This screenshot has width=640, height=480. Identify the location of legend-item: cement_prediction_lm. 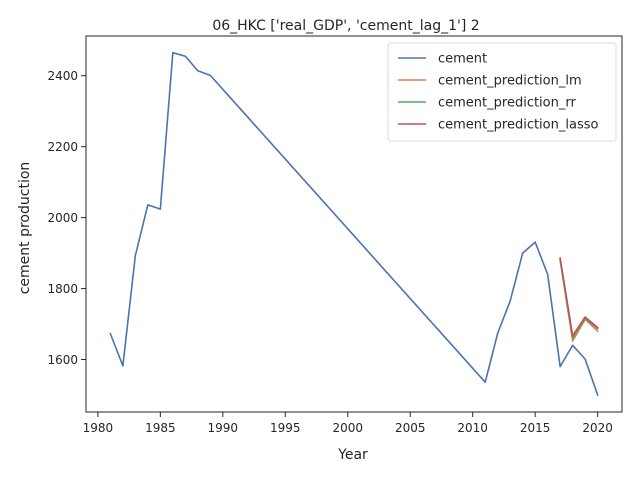
(490, 81).